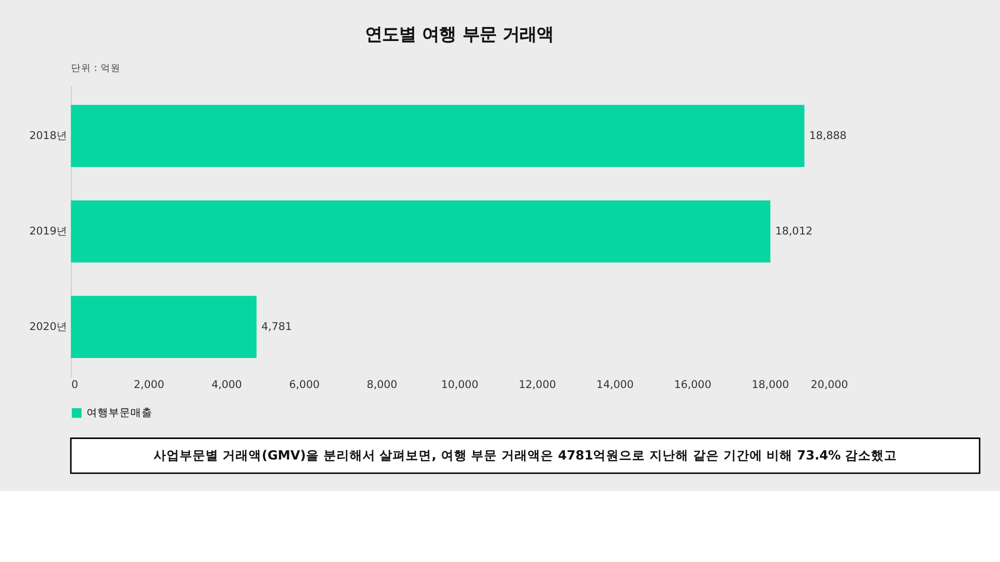  I want to click on x-tick-label: 8,000, so click(382, 385).